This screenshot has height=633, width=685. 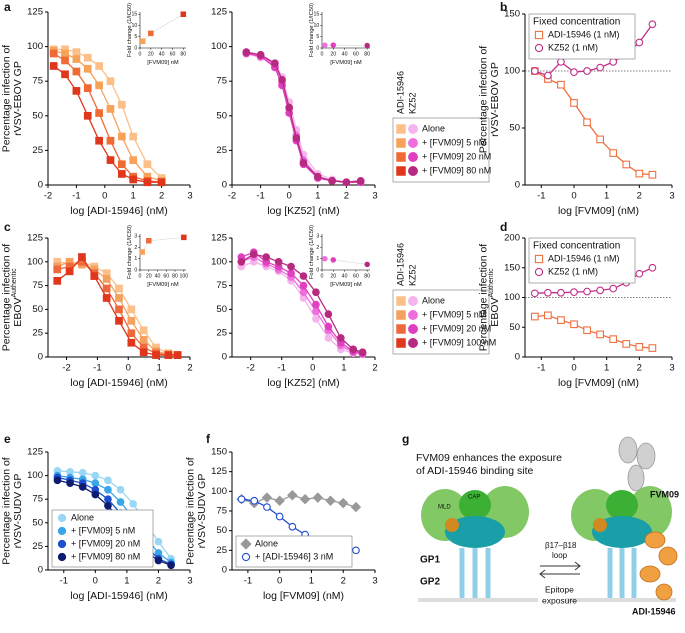 I want to click on diagram-label: CAP, so click(x=474, y=498).